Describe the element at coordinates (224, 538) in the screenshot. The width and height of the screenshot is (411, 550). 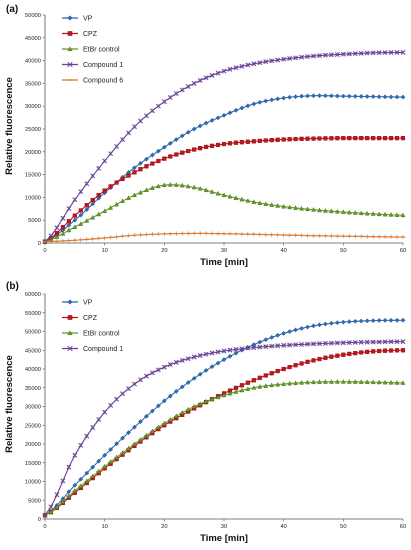
I see `x-axis-title: Time [min]` at that location.